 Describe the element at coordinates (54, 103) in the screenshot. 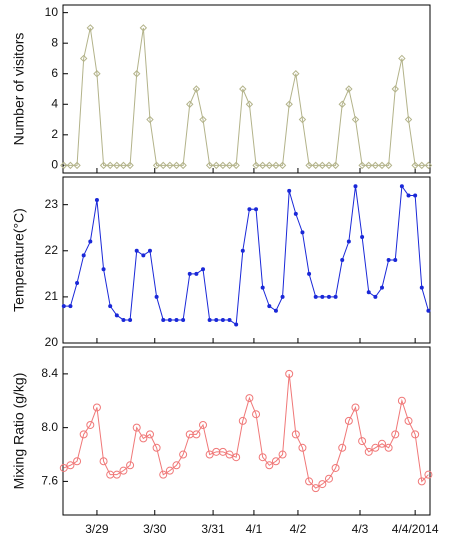

I see `y-tick-label: 4` at that location.